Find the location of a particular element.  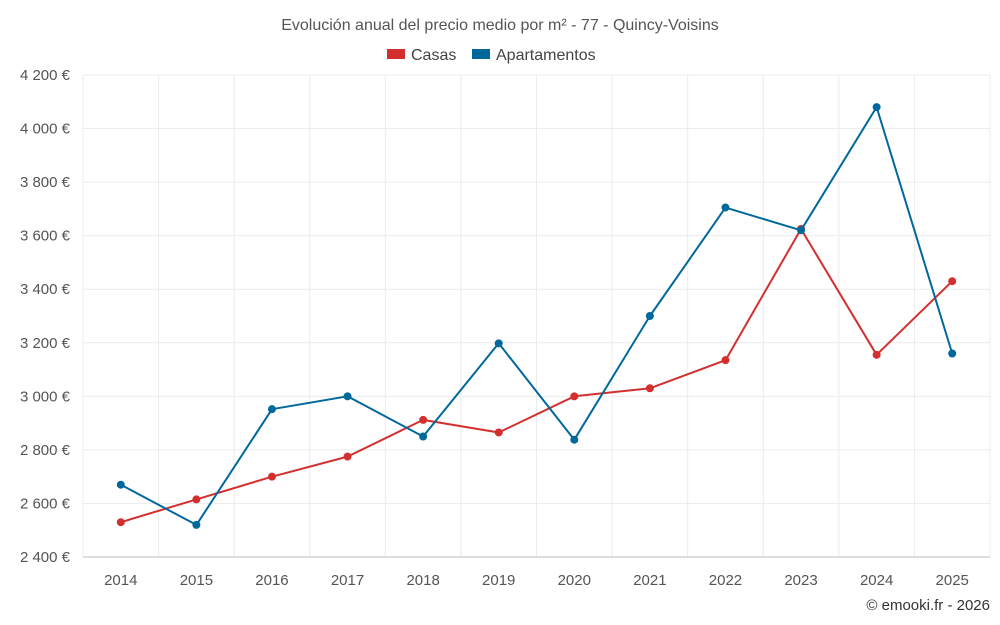

legend-label-casas: Casas is located at coordinates (433, 55).